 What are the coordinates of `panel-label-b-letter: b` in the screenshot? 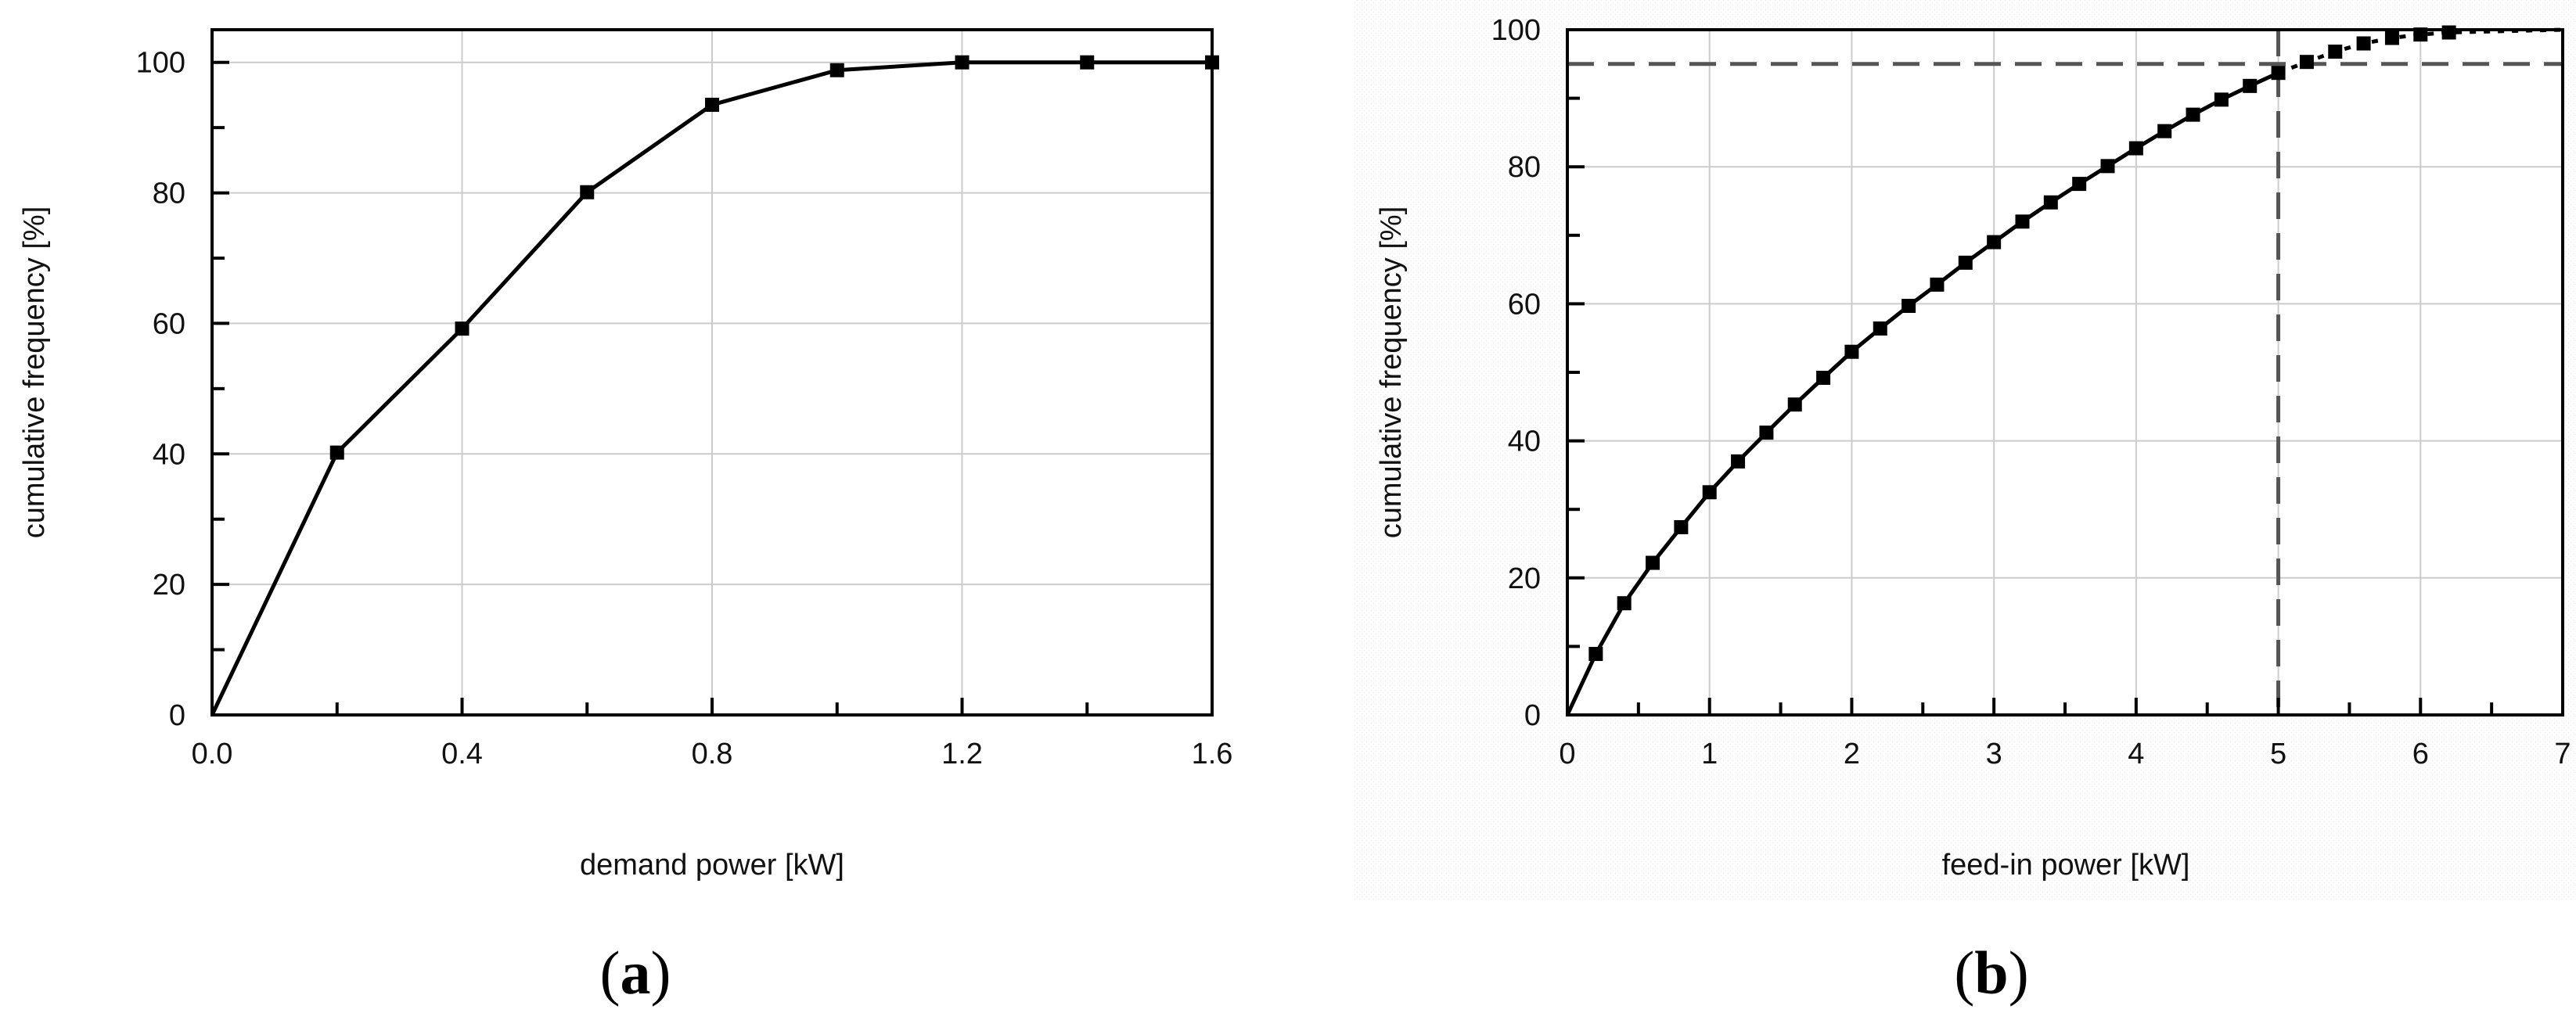 It's located at (1991, 973).